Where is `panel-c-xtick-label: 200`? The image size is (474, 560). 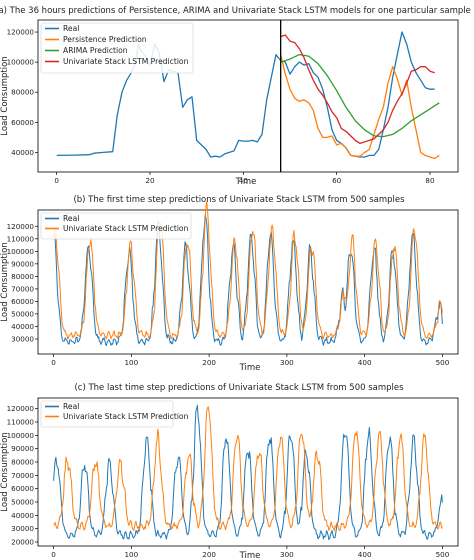 panel-c-xtick-label: 200 is located at coordinates (209, 554).